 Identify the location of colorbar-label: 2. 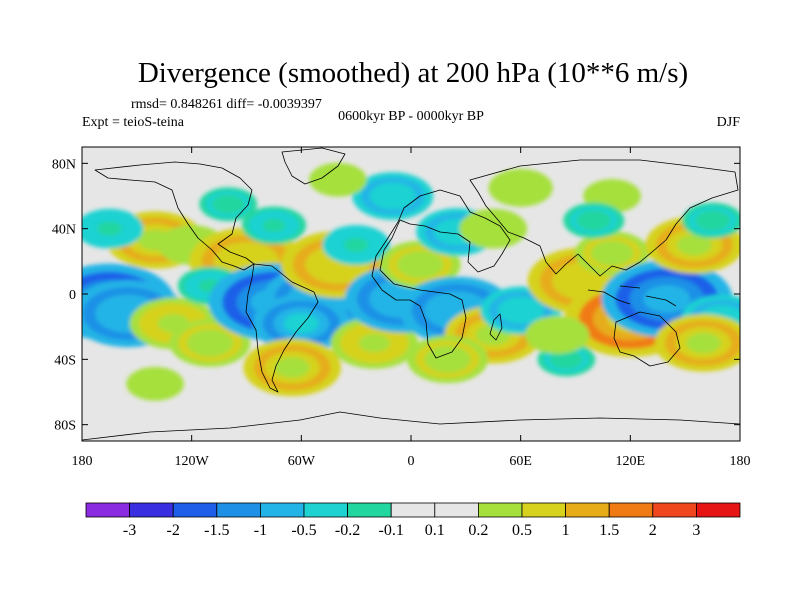
(653, 530).